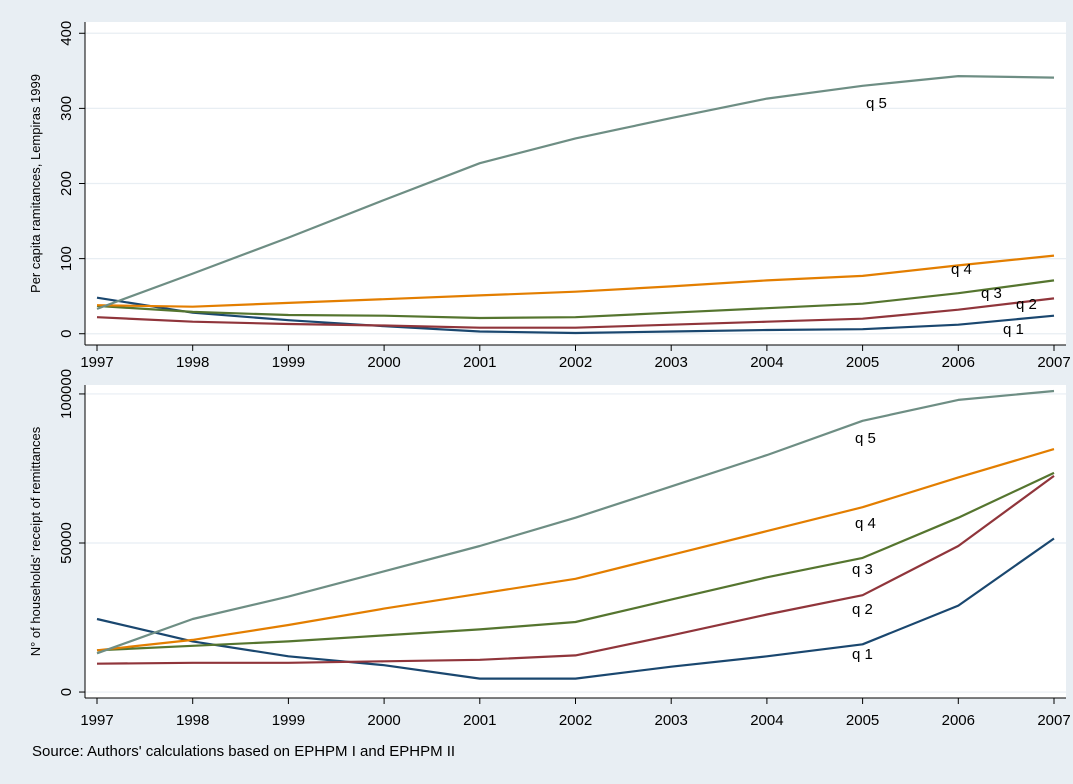 The image size is (1073, 784). What do you see at coordinates (66, 33) in the screenshot?
I see `y-tick-label: 400` at bounding box center [66, 33].